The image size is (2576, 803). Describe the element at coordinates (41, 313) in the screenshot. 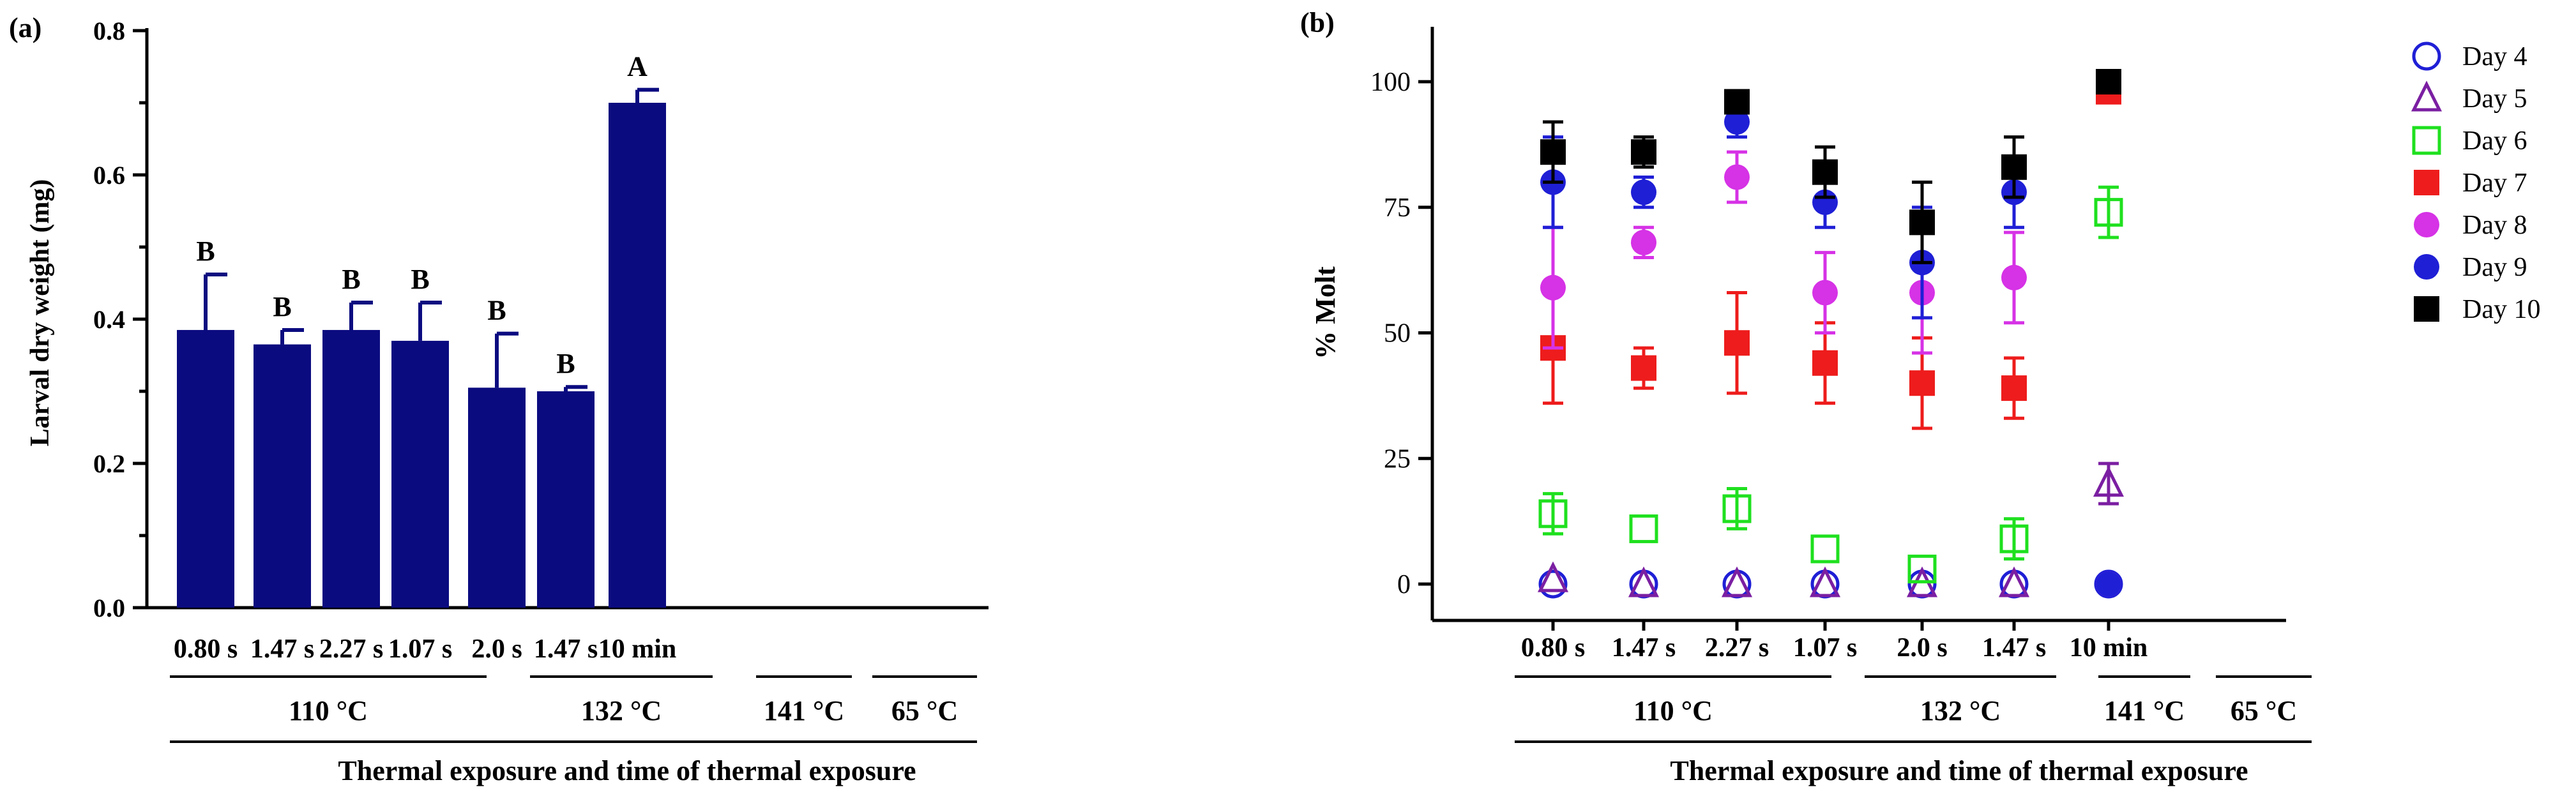

I see `panel-a-ylabel: Larval dry weight (mg)` at that location.